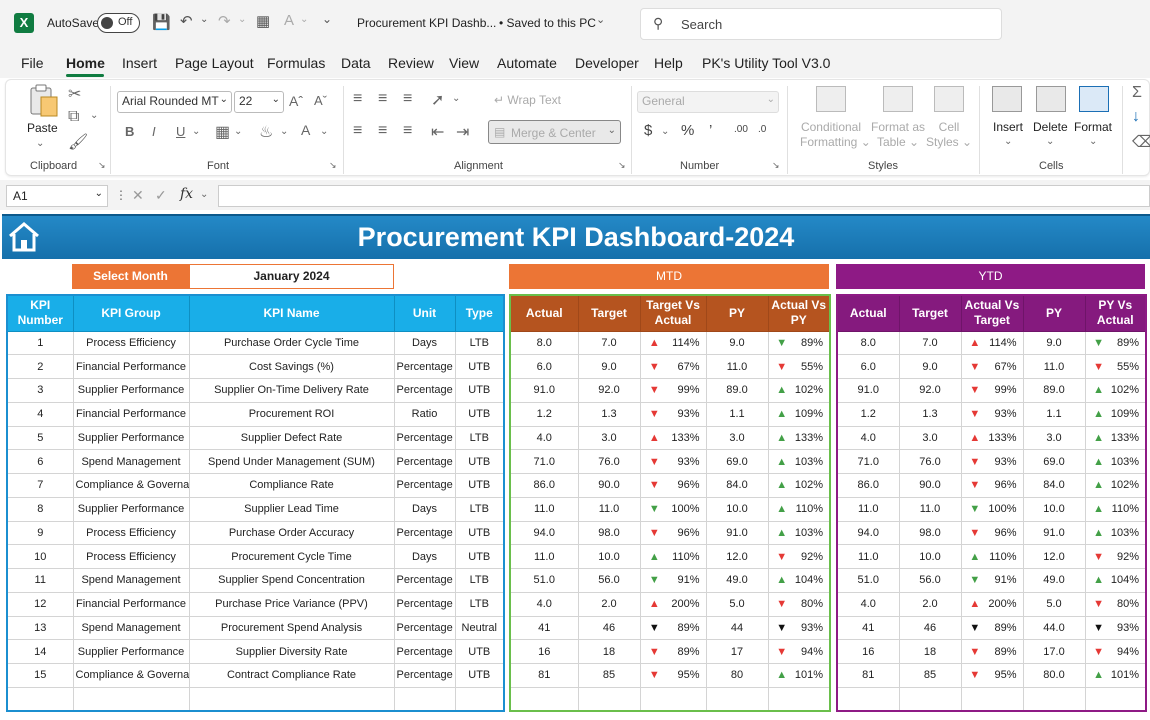 The width and height of the screenshot is (1150, 720). I want to click on cell: ▲ 102%, so click(799, 390).